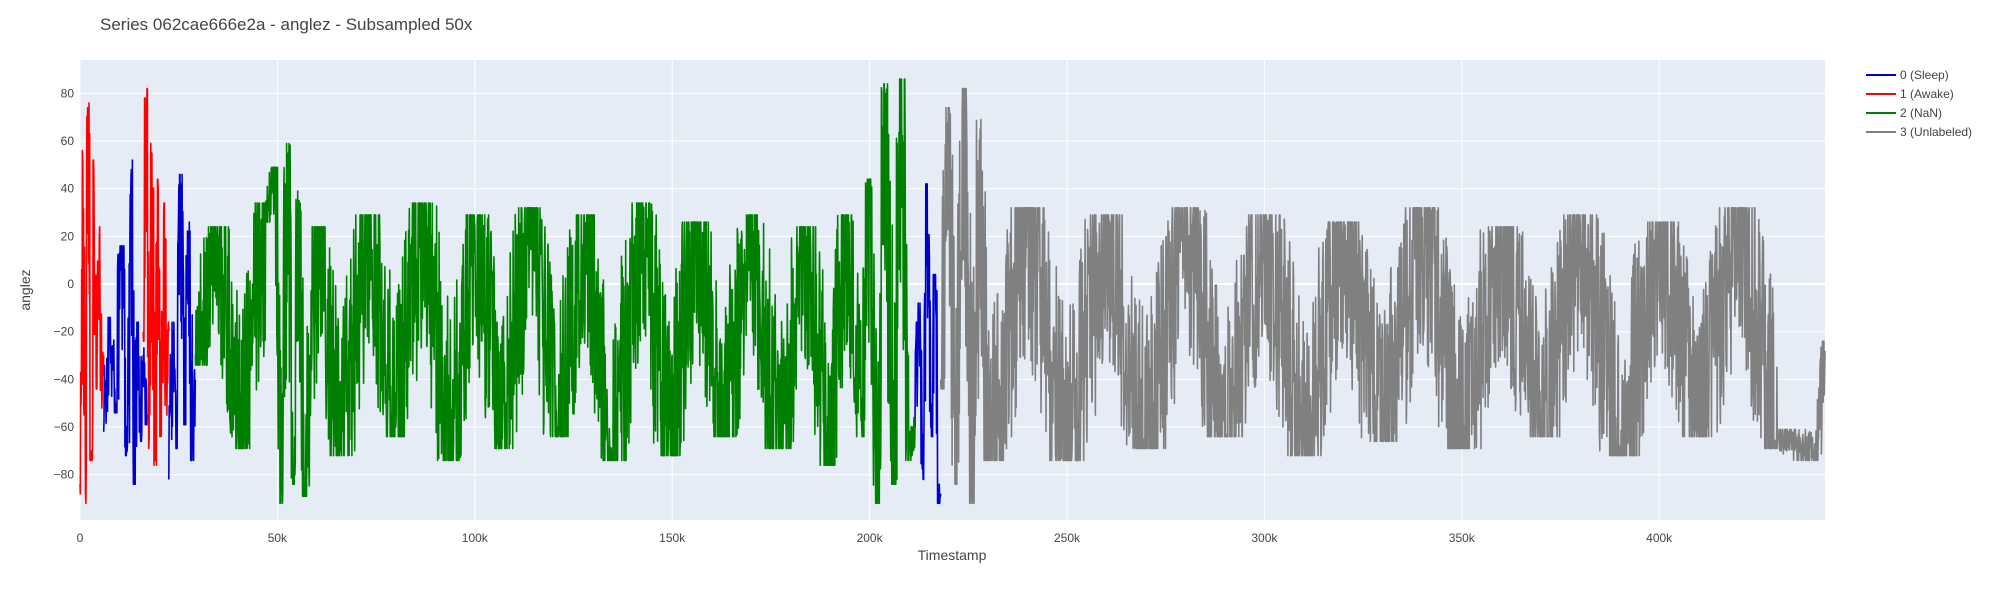 The height and width of the screenshot is (600, 2000). I want to click on y-tick-label: 0, so click(70, 284).